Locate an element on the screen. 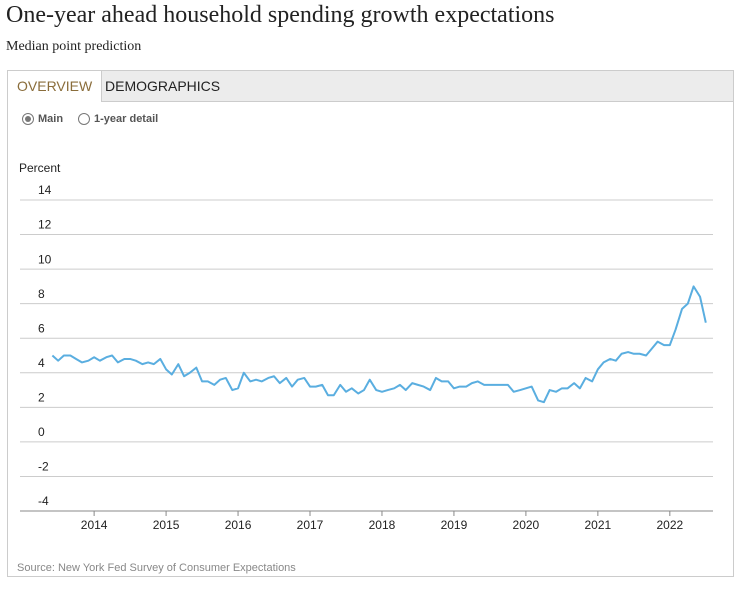 The image size is (748, 614). y-tick-label: 14 is located at coordinates (45, 190).